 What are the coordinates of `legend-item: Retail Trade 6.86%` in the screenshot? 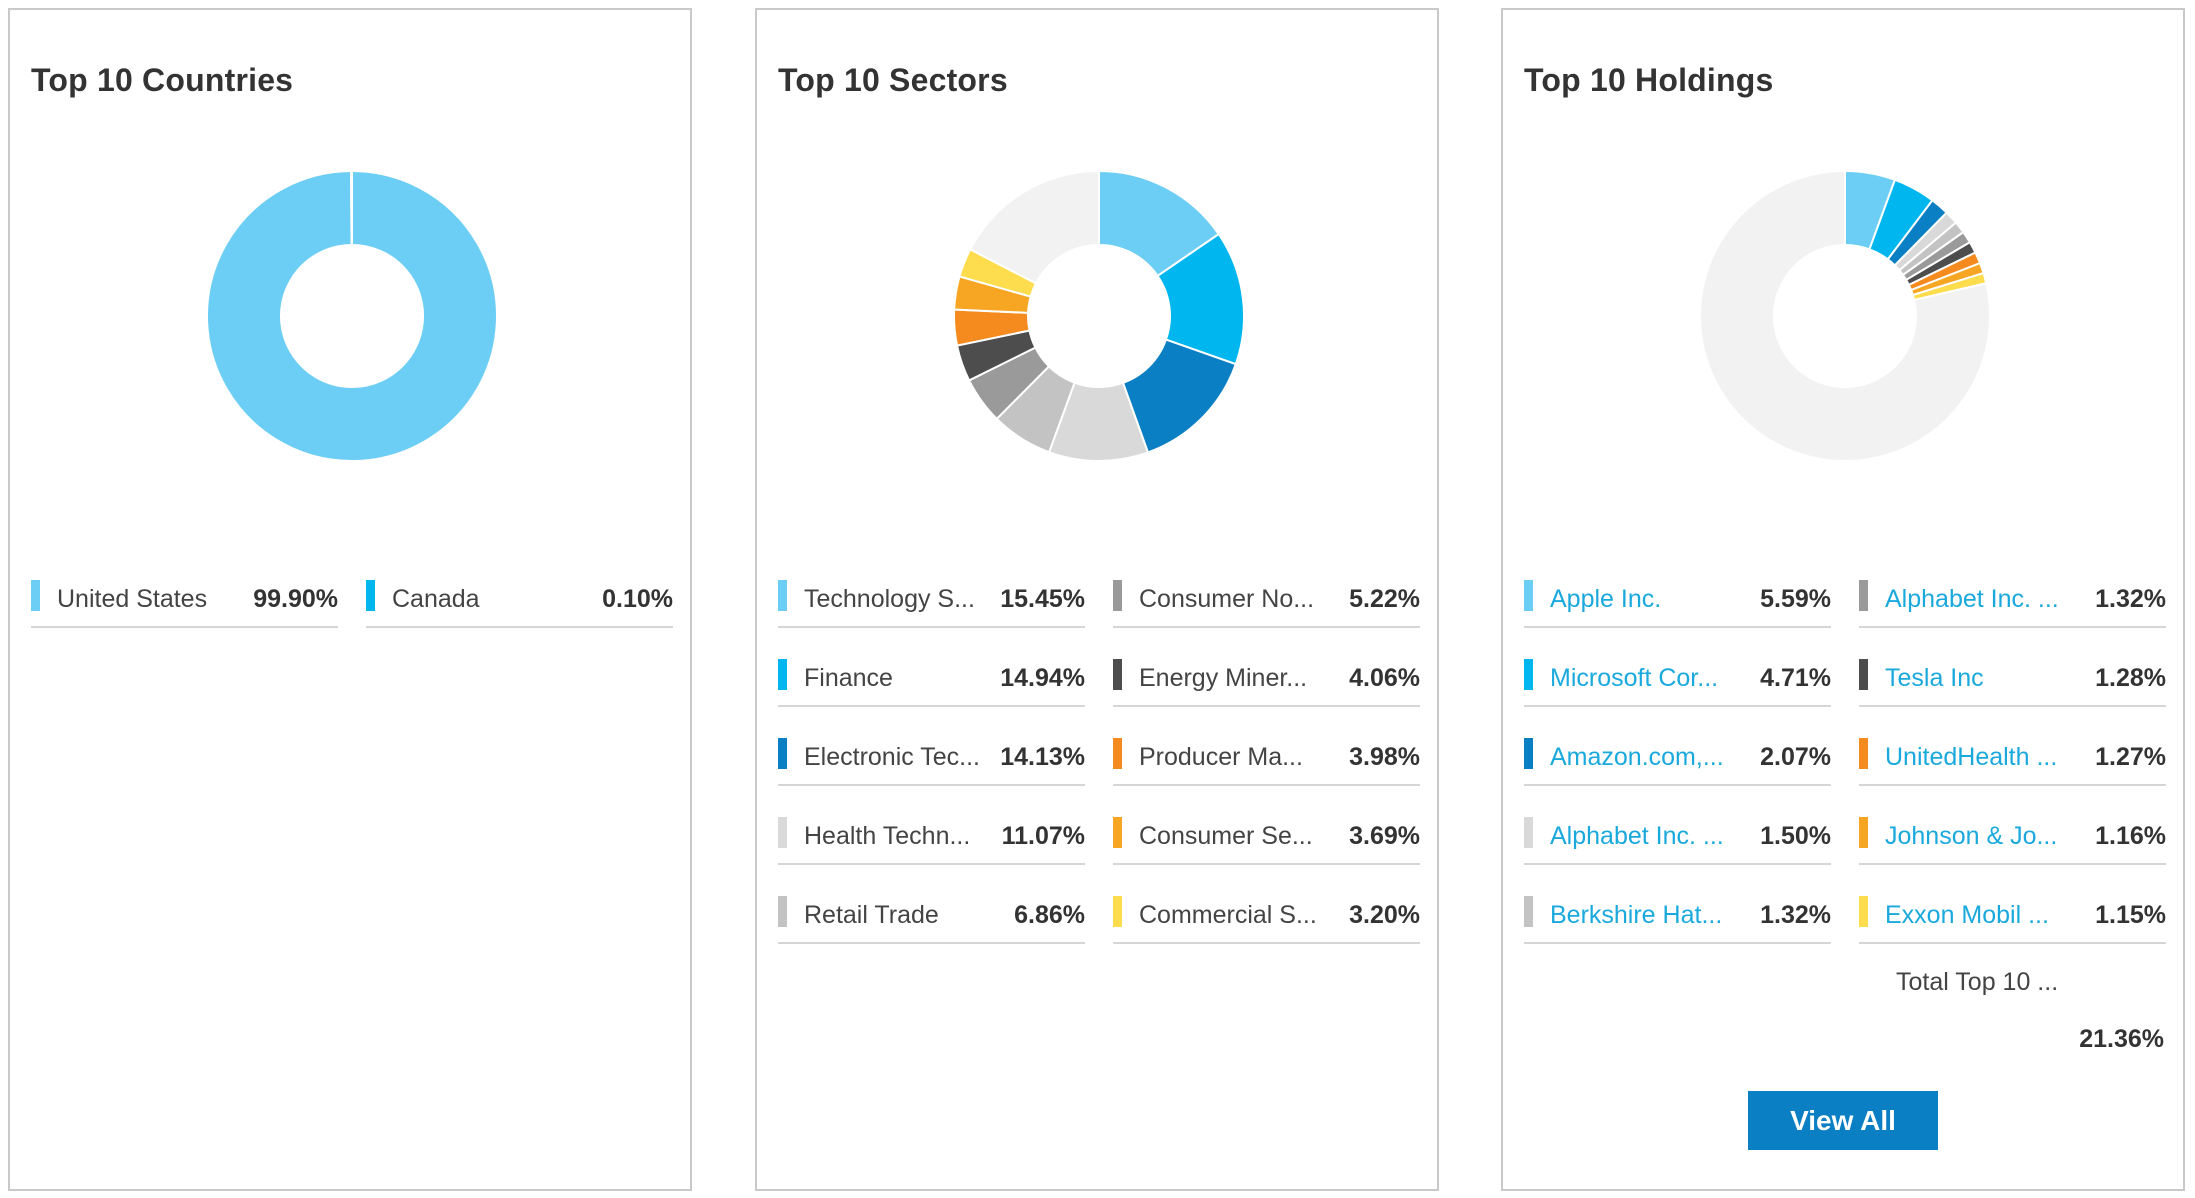 It's located at (931, 904).